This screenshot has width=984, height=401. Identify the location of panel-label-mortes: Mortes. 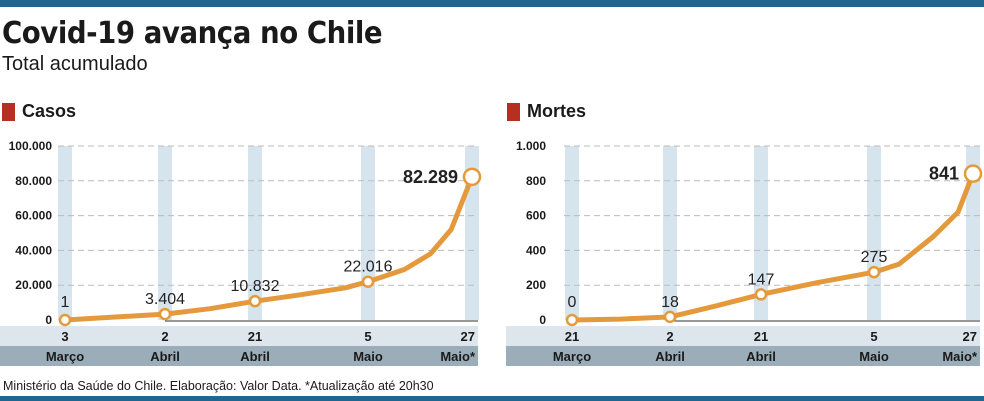
(546, 111).